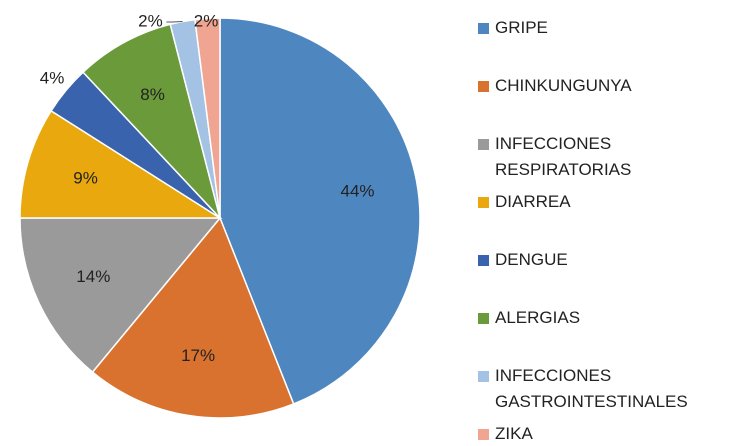 The height and width of the screenshot is (446, 745). I want to click on data-label: 17%, so click(198, 355).